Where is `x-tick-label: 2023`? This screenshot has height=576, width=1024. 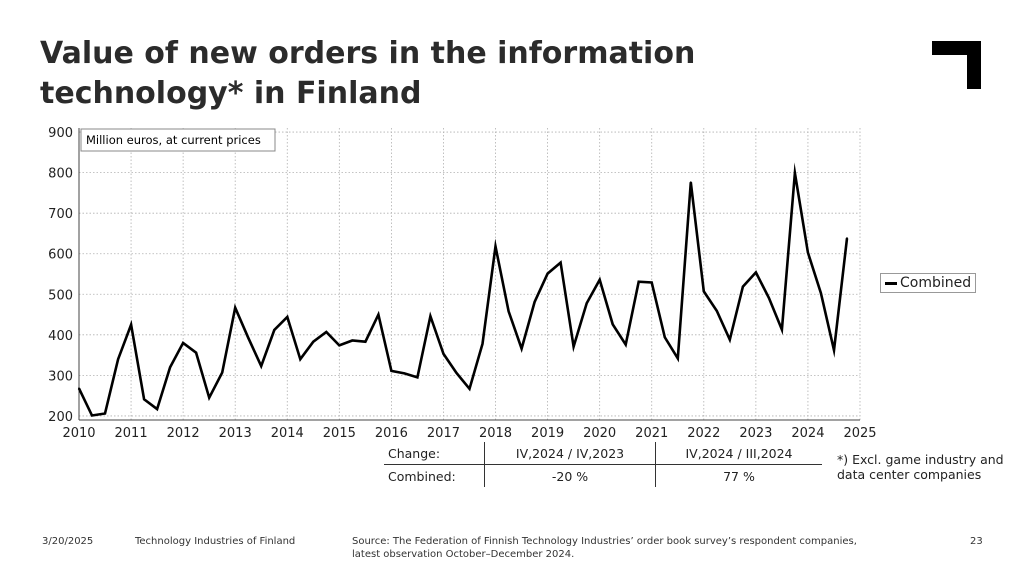
x-tick-label: 2023 is located at coordinates (755, 433).